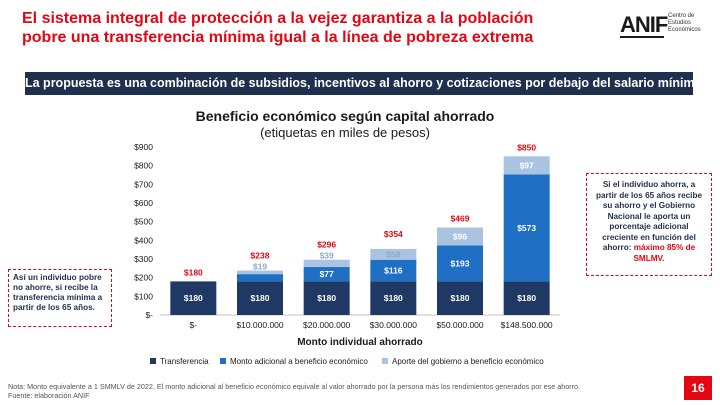 The width and height of the screenshot is (720, 405). I want to click on data-label: $58, so click(393, 254).